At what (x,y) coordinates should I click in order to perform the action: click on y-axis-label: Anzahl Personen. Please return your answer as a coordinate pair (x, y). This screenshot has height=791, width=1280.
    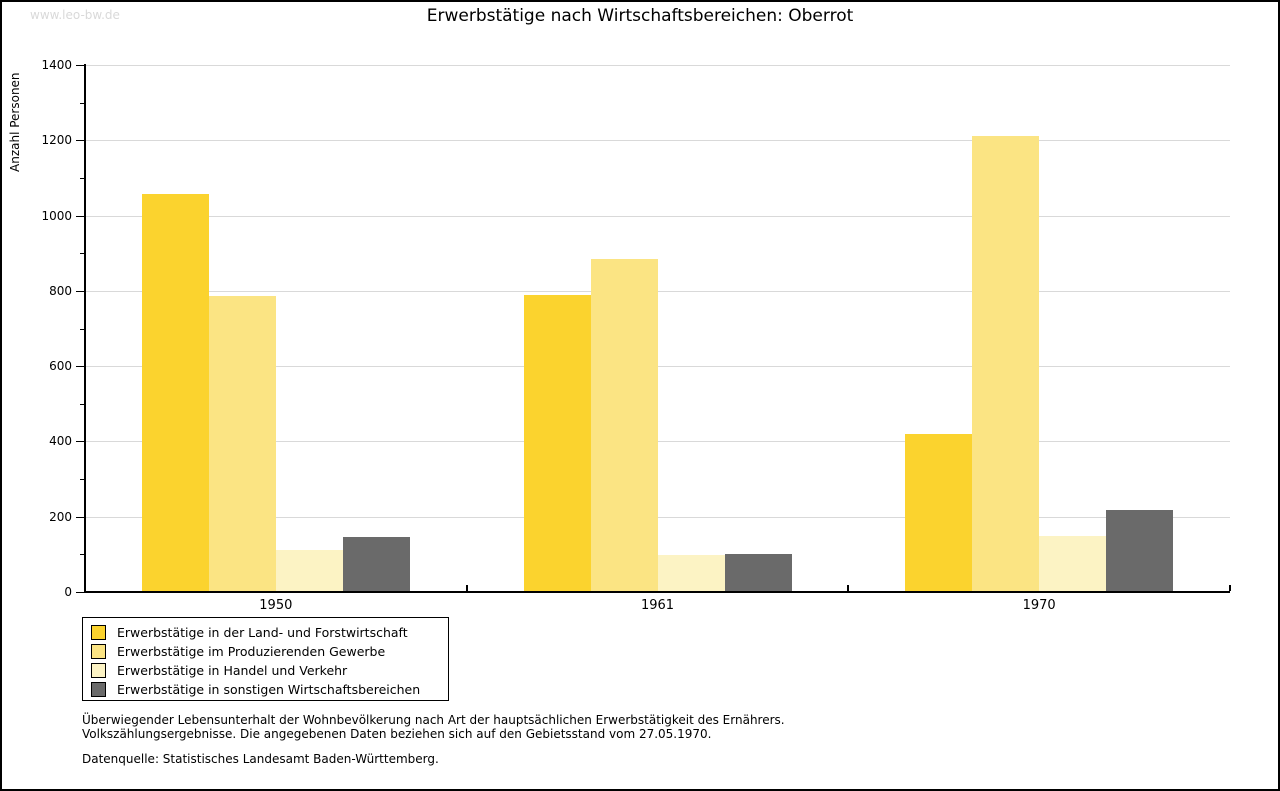
    Looking at the image, I should click on (15, 122).